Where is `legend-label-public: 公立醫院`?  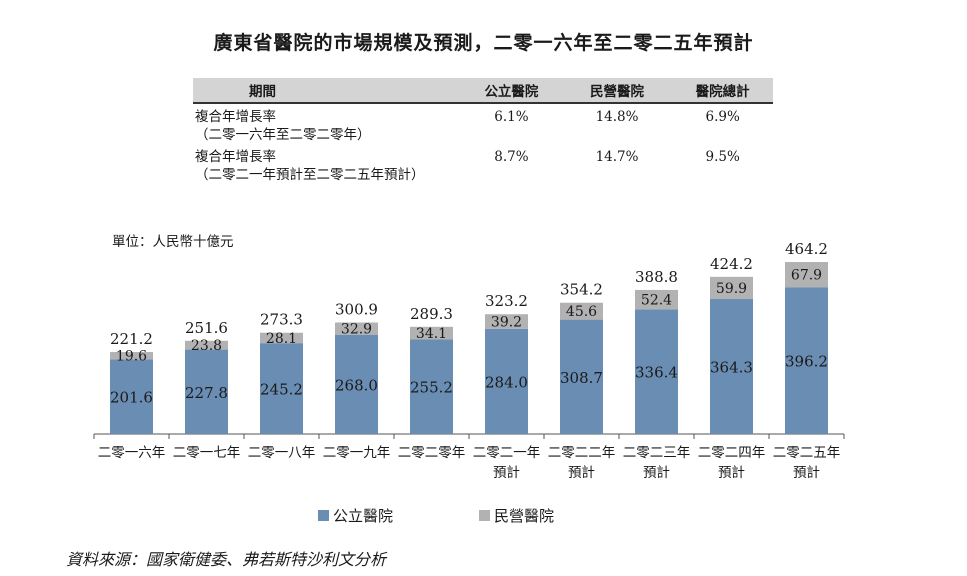 legend-label-public: 公立醫院 is located at coordinates (363, 516).